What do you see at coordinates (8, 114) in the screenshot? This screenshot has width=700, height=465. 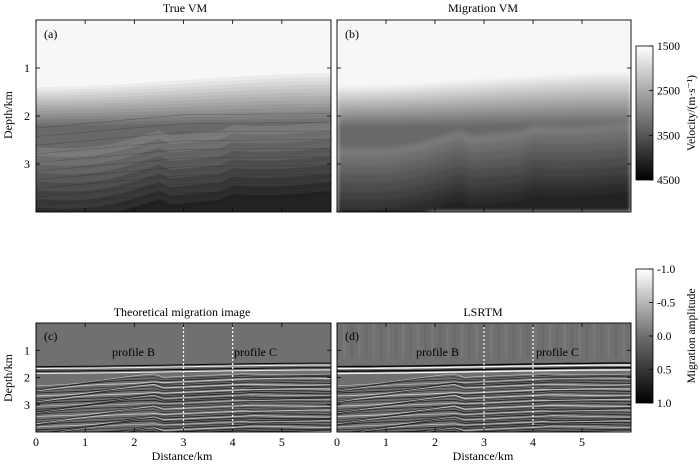 I see `top-y-axis-label: Depth/km` at bounding box center [8, 114].